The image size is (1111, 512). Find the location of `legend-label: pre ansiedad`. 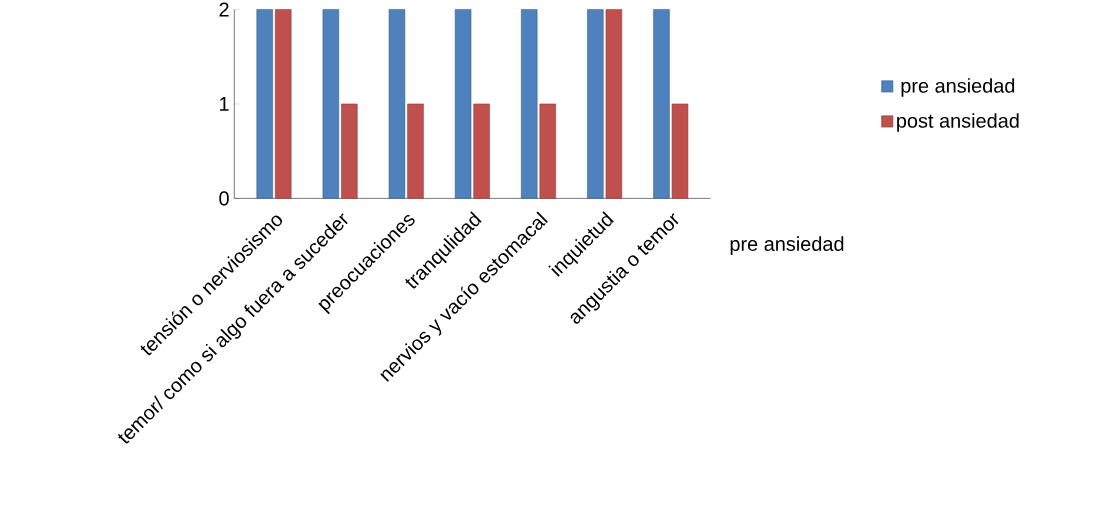

legend-label: pre ansiedad is located at coordinates (958, 87).